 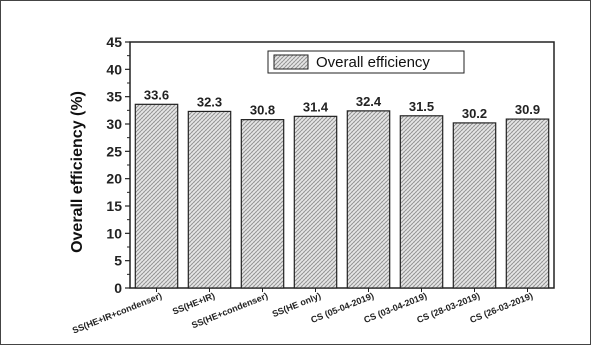 What do you see at coordinates (114, 179) in the screenshot?
I see `y-tick-label: 20` at bounding box center [114, 179].